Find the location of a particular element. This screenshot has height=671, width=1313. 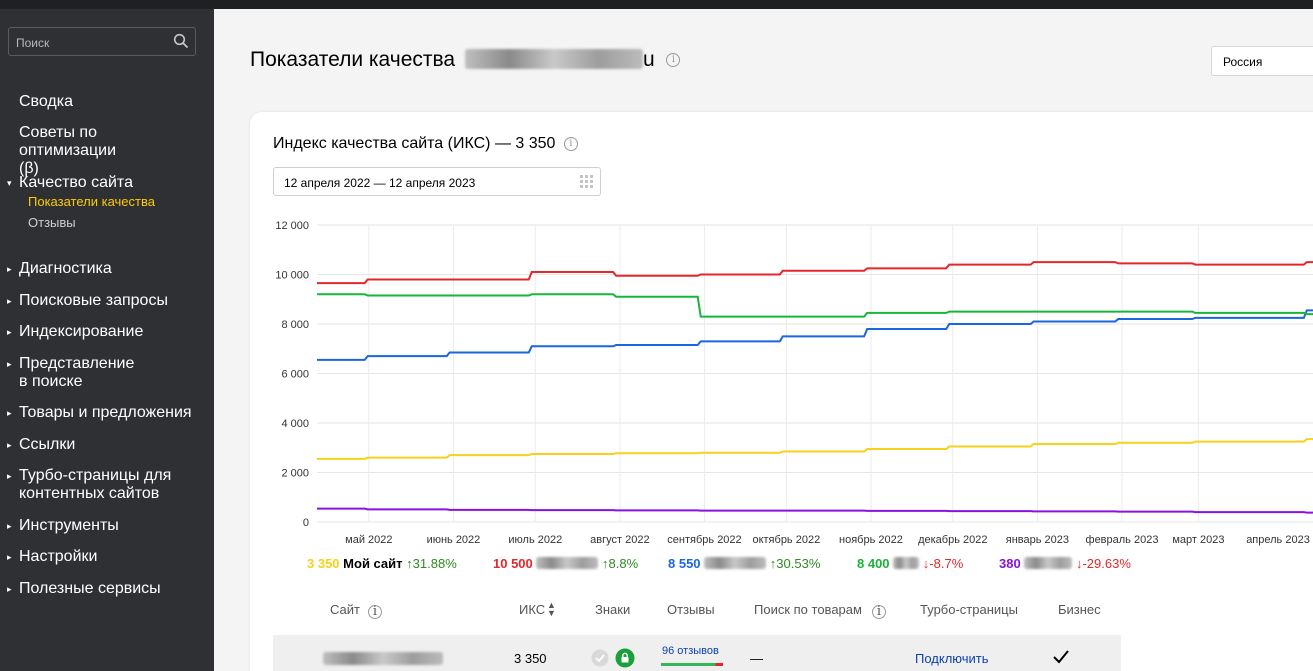

legend-value: 3 350 is located at coordinates (323, 563).